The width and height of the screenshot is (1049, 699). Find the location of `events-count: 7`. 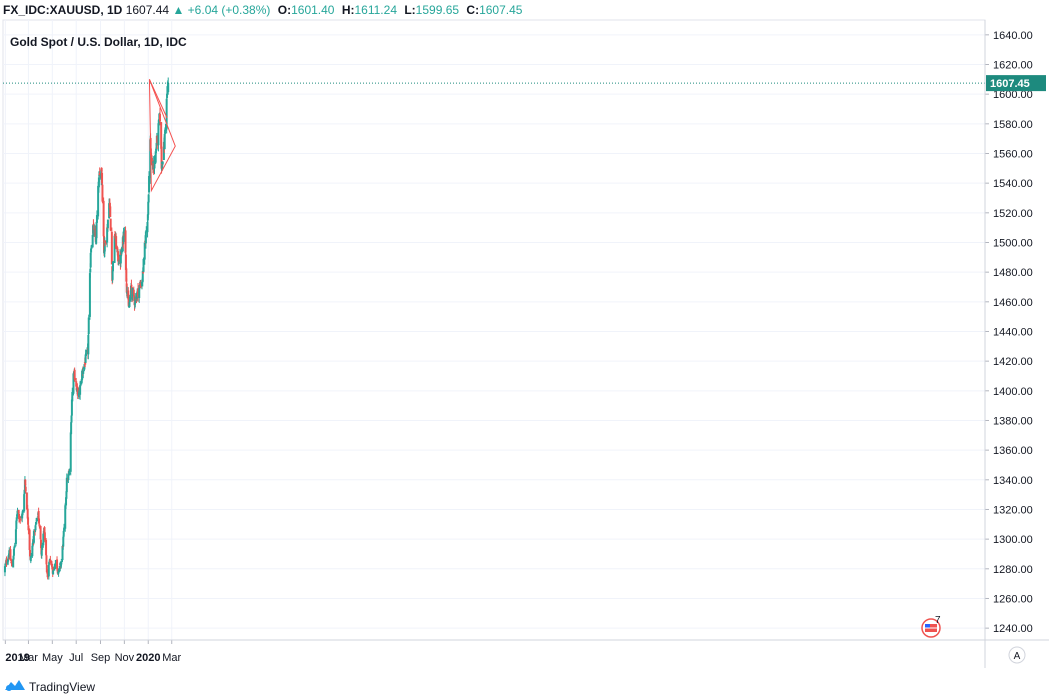

events-count: 7 is located at coordinates (938, 620).